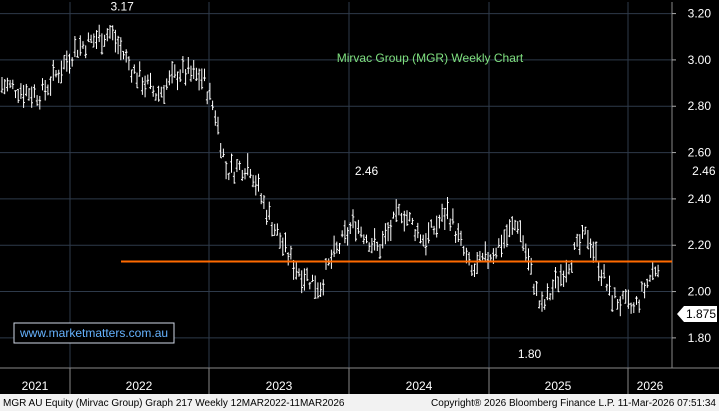 The height and width of the screenshot is (411, 719). I want to click on y-tick-label: 3.00, so click(700, 60).